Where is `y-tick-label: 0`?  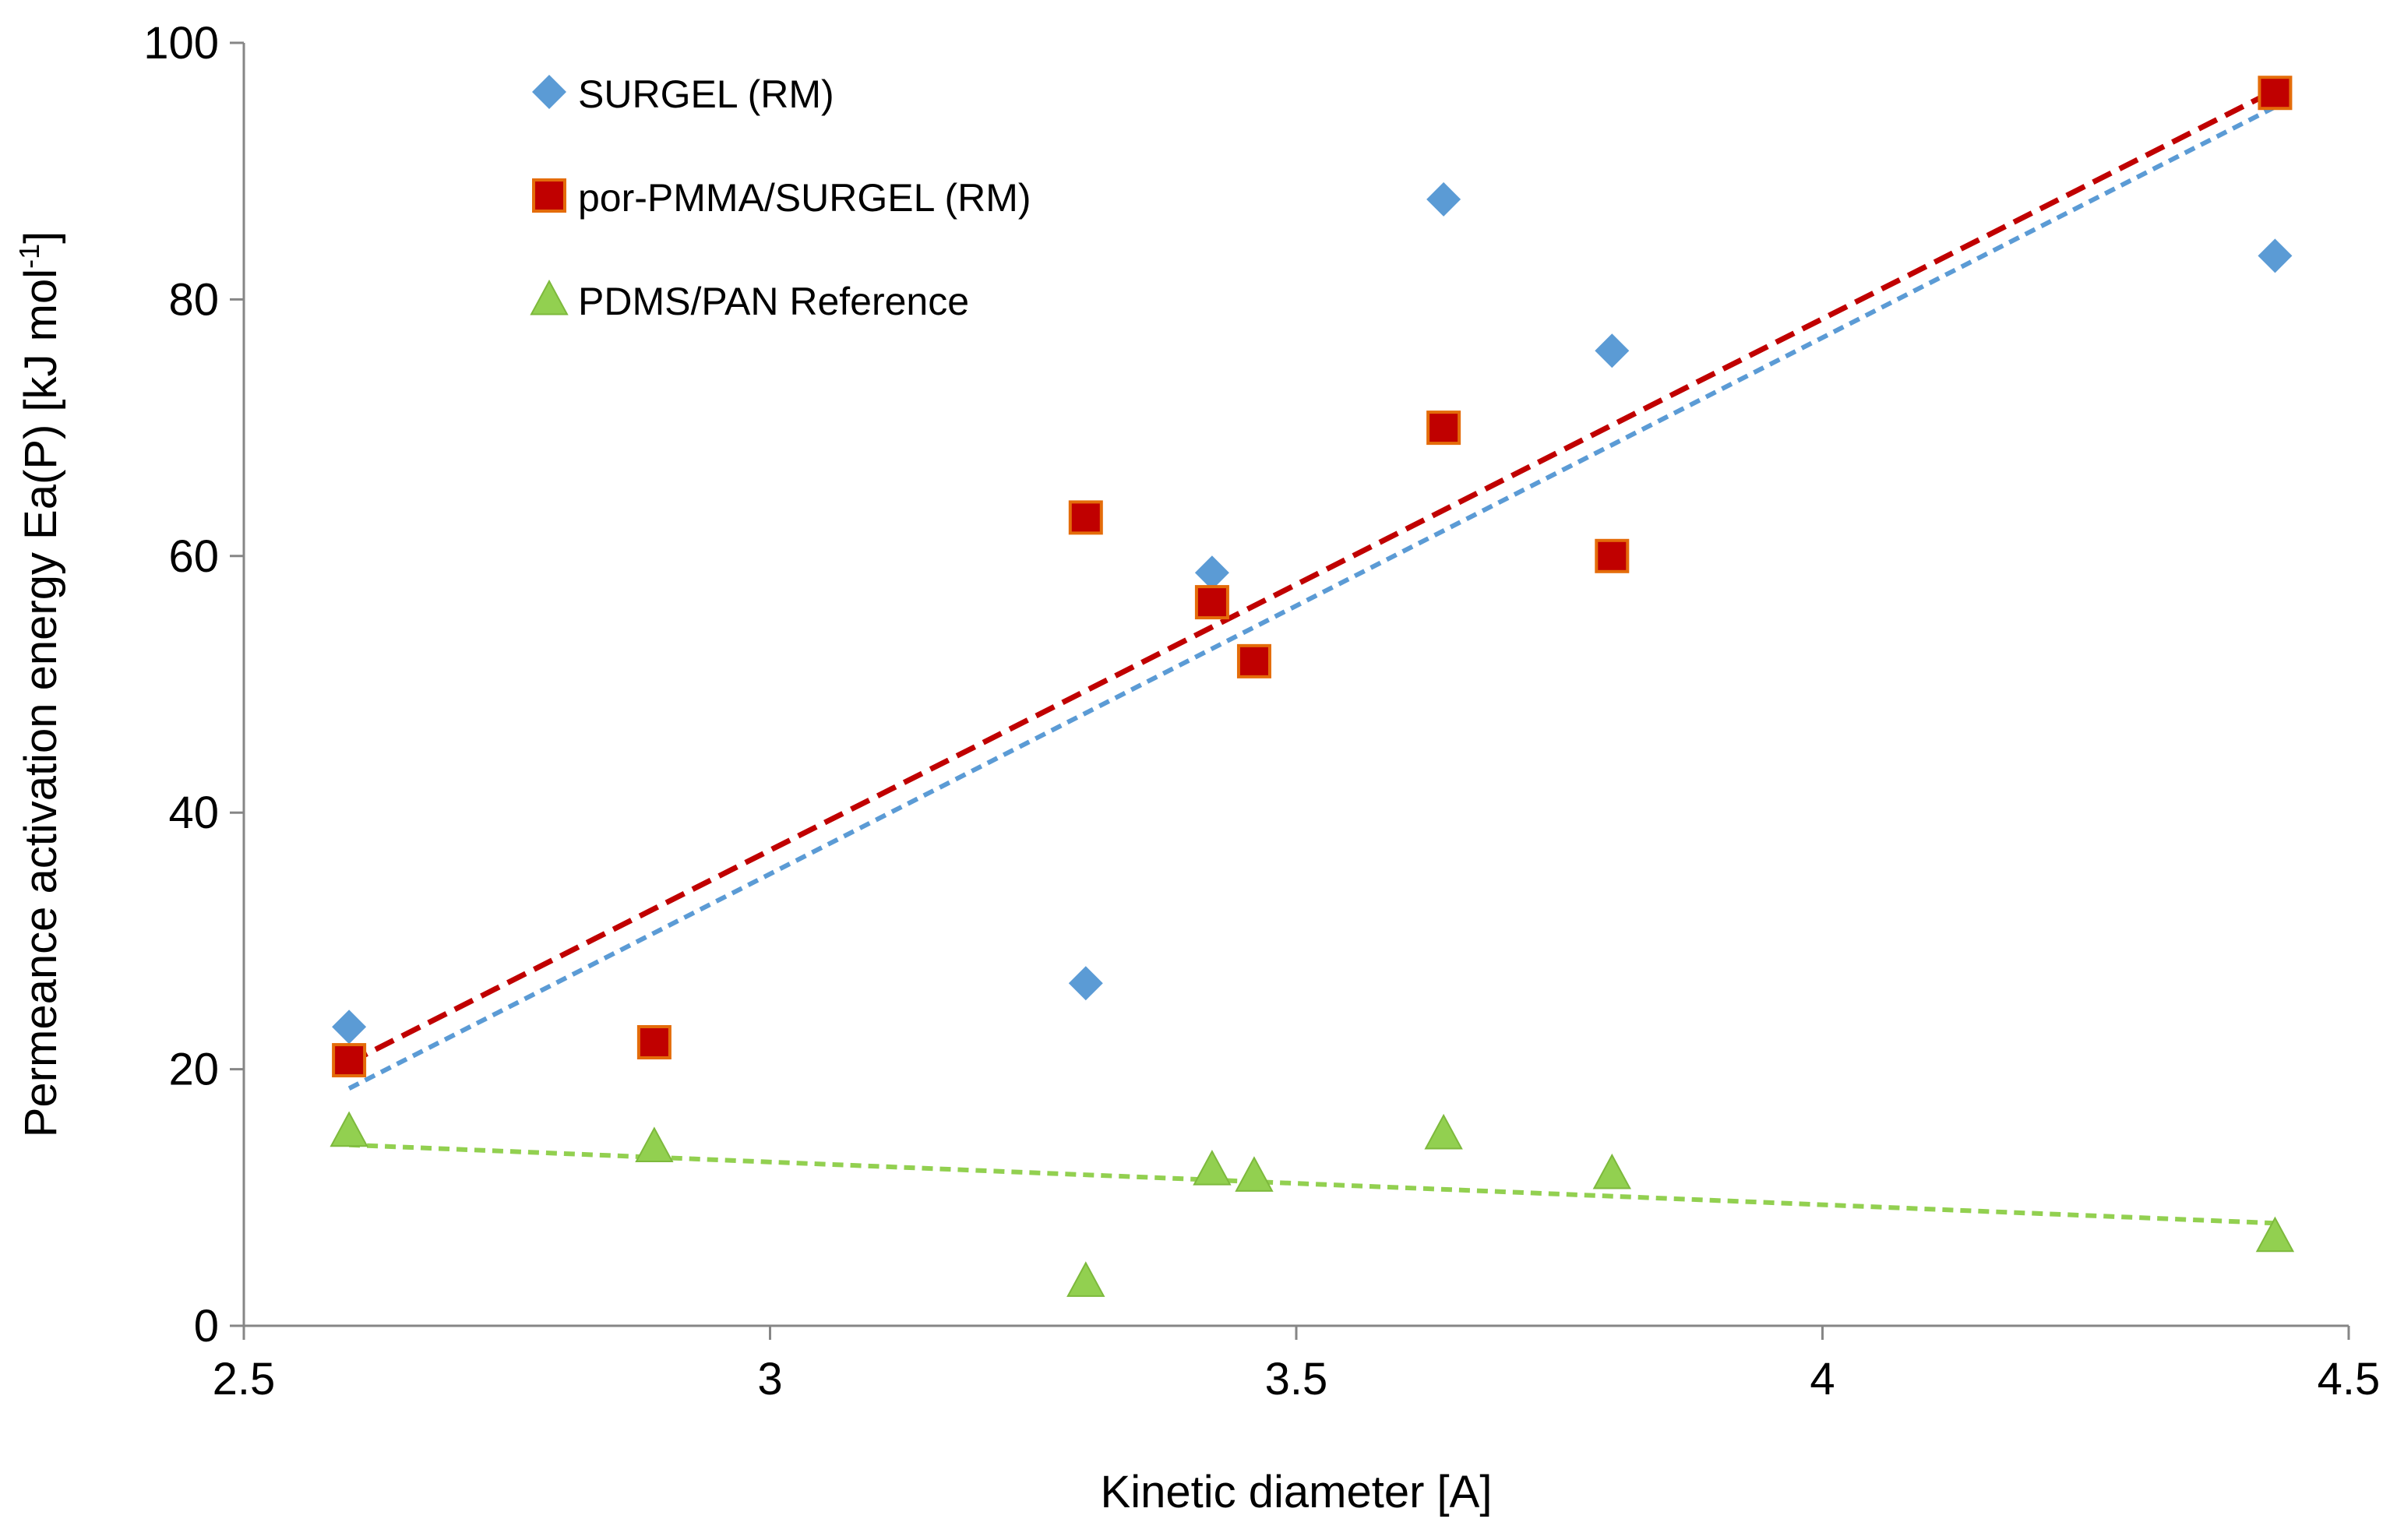
y-tick-label: 0 is located at coordinates (207, 1326).